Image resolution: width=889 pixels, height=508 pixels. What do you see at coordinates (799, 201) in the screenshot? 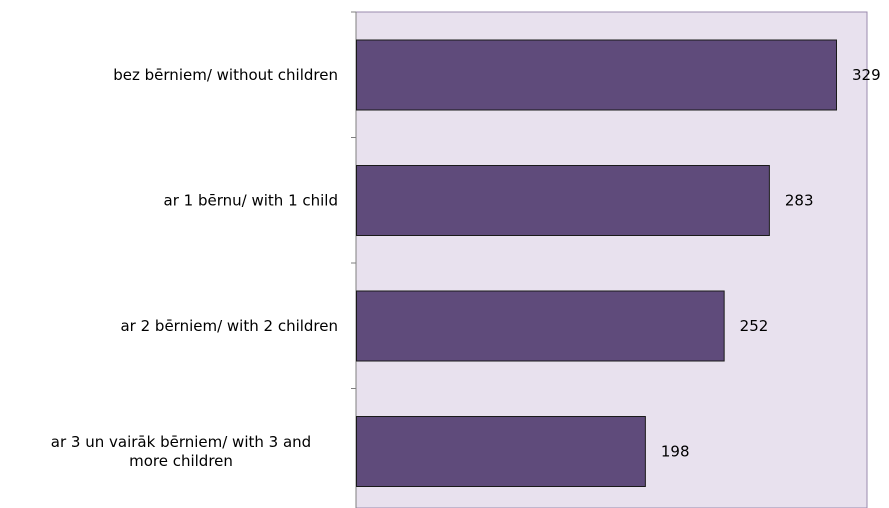
I see `data-label: 283` at bounding box center [799, 201].